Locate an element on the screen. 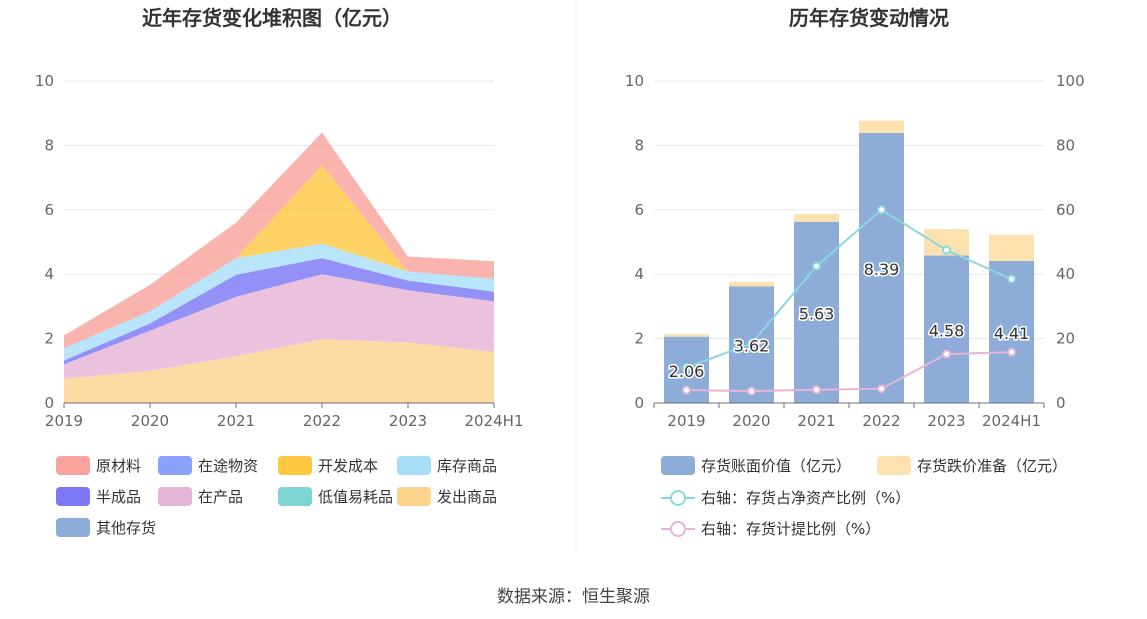 The height and width of the screenshot is (619, 1147). right-y2-tick-label: 80 is located at coordinates (1065, 145).